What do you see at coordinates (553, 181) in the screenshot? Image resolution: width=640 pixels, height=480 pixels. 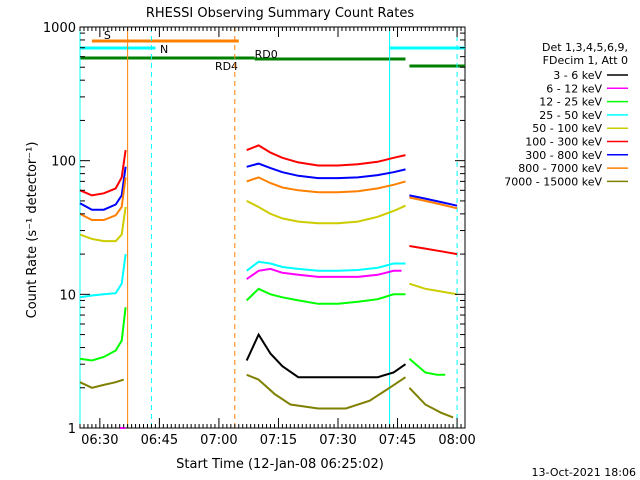 I see `legend-entry-label: 7000 - 15000 keV` at bounding box center [553, 181].